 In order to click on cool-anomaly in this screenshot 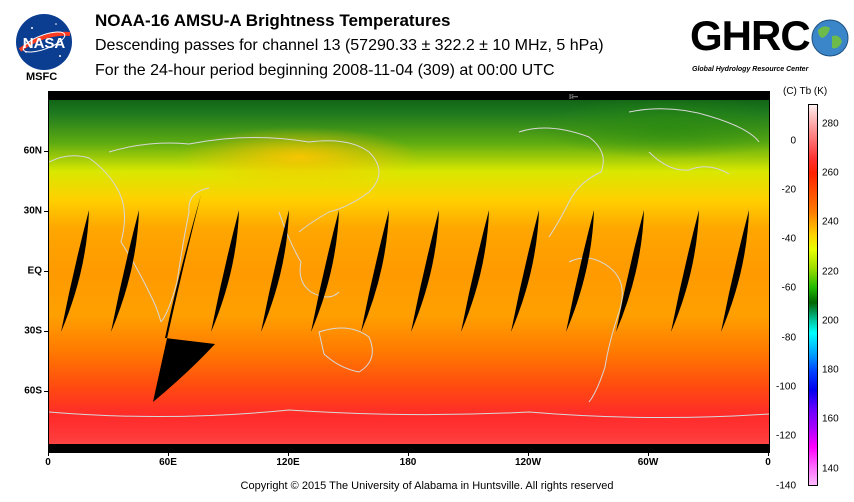, I will do `click(654, 127)`.